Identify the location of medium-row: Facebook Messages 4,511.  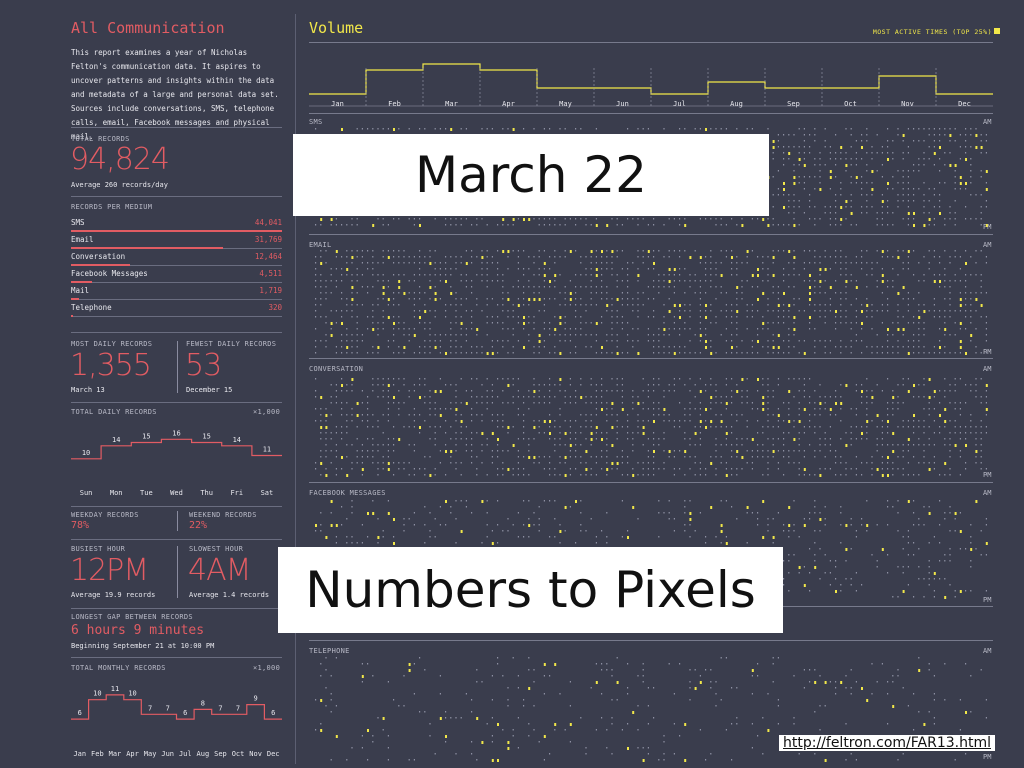
(176, 275).